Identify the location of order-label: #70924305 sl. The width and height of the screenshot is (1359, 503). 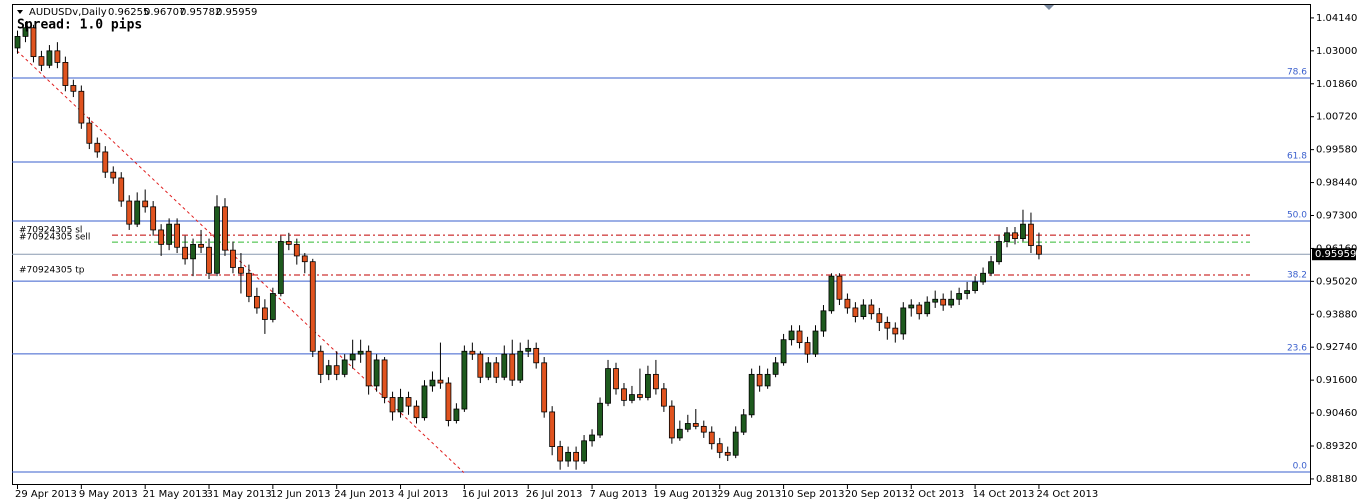
(50, 231).